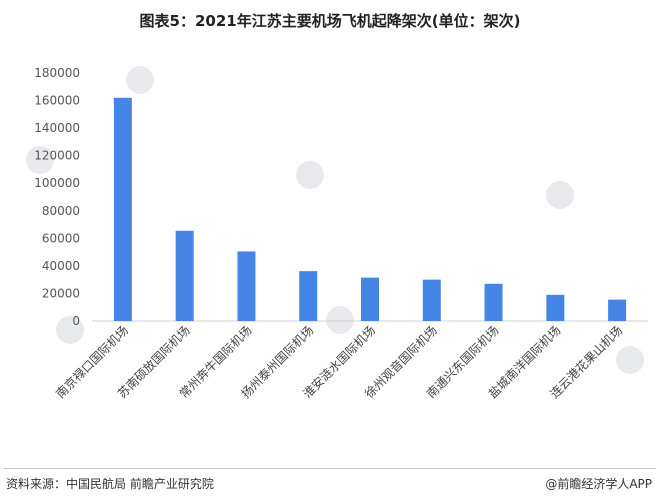  Describe the element at coordinates (57, 156) in the screenshot. I see `y-tick-label: 120000` at that location.